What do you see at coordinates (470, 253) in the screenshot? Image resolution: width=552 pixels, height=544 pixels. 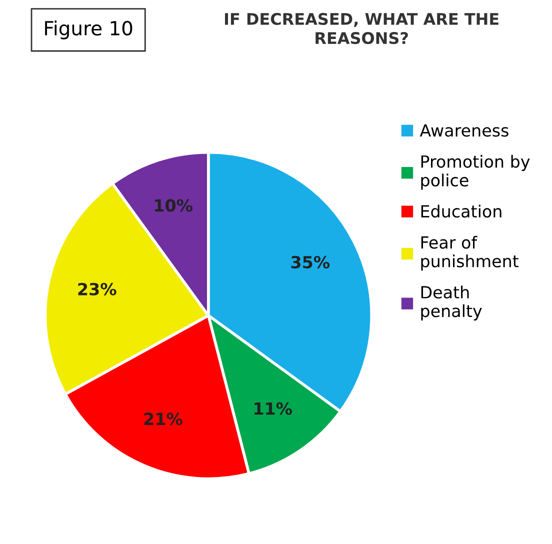 I see `legend-label: Fear of punishment` at bounding box center [470, 253].